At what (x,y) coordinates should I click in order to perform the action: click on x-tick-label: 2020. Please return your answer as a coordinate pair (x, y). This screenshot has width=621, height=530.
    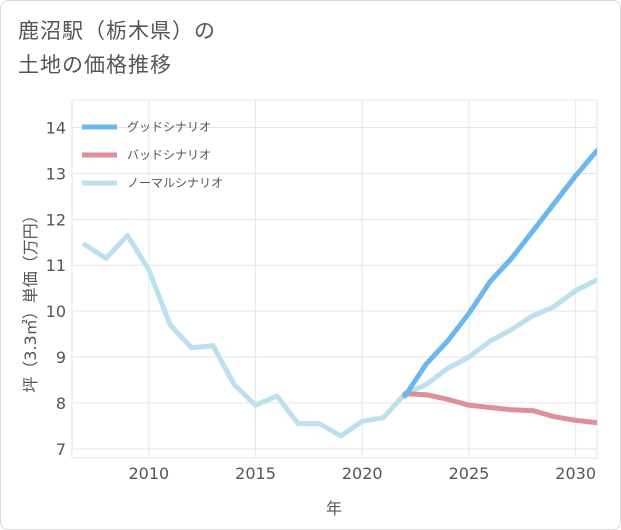
    Looking at the image, I should click on (362, 473).